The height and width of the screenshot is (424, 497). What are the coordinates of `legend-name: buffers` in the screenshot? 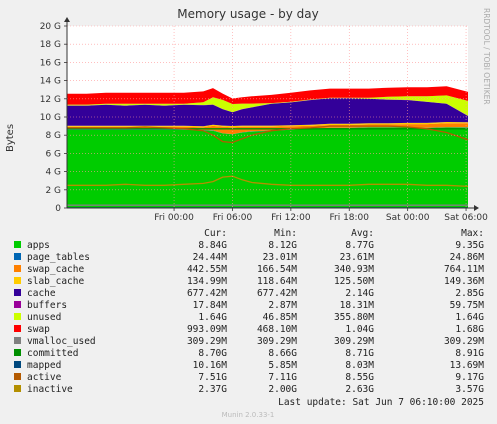 It's located at (47, 305).